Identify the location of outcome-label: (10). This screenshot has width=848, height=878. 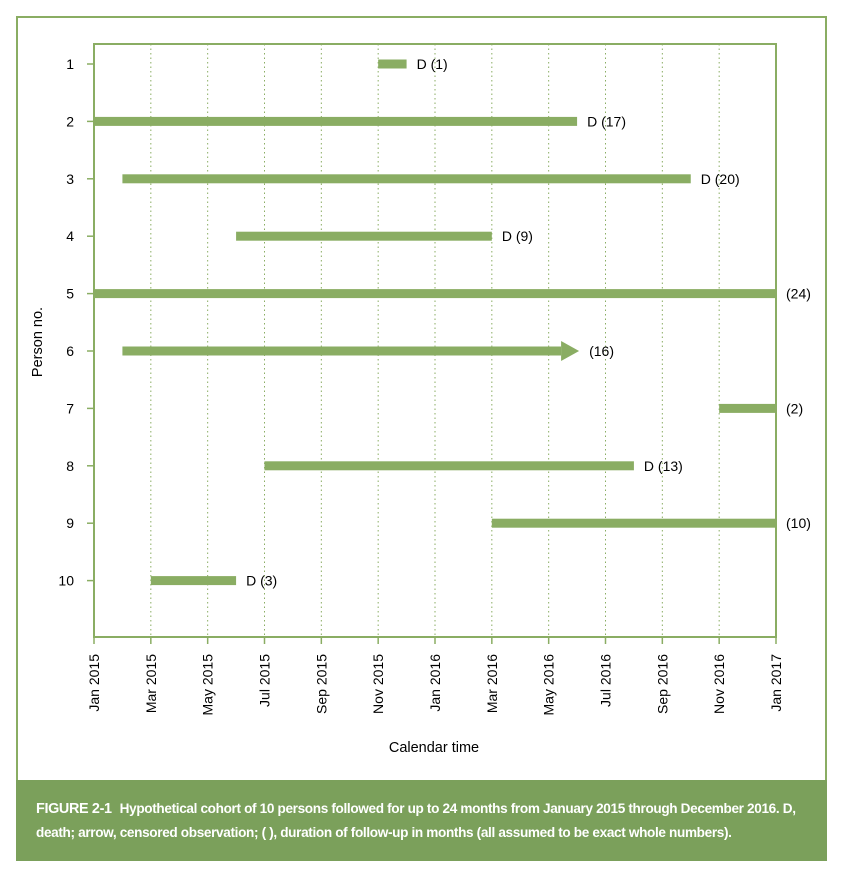
(798, 523).